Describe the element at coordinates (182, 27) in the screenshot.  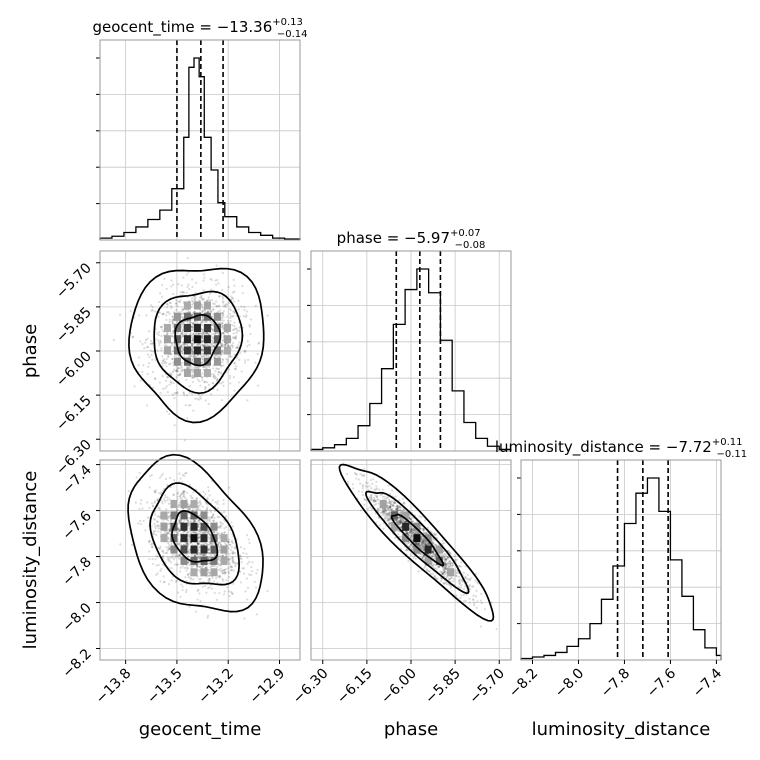
I see `title-main-geocent_time: geocent_time = −13.36` at that location.